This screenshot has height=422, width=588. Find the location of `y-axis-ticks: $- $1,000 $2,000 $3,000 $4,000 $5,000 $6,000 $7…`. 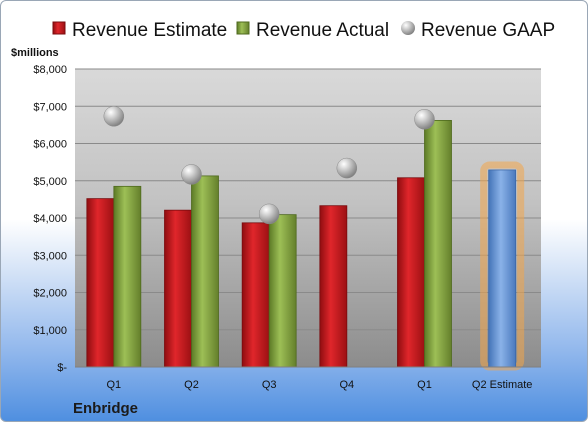

y-axis-ticks: $- $1,000 $2,000 $3,000 $4,000 $5,000 $6,000 $7… is located at coordinates (50, 219).